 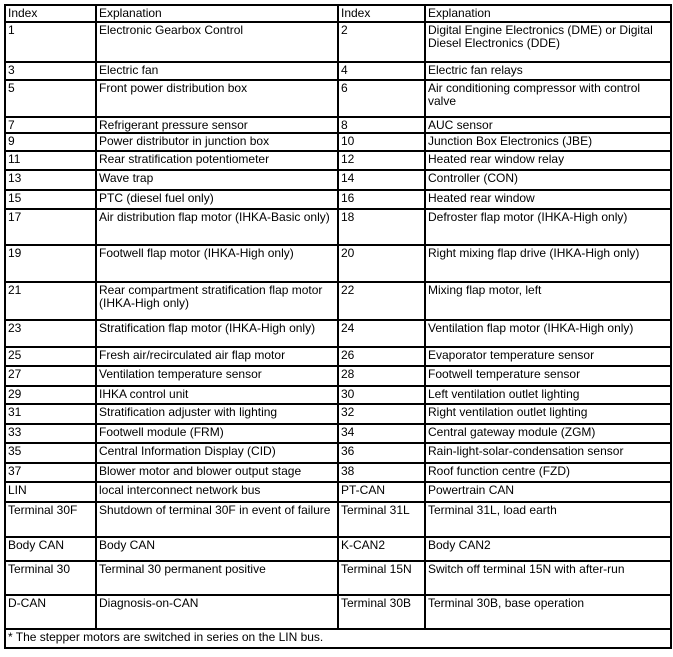 I want to click on table-row: 13 Wave trap 14 Controller (CON), so click(x=338, y=180).